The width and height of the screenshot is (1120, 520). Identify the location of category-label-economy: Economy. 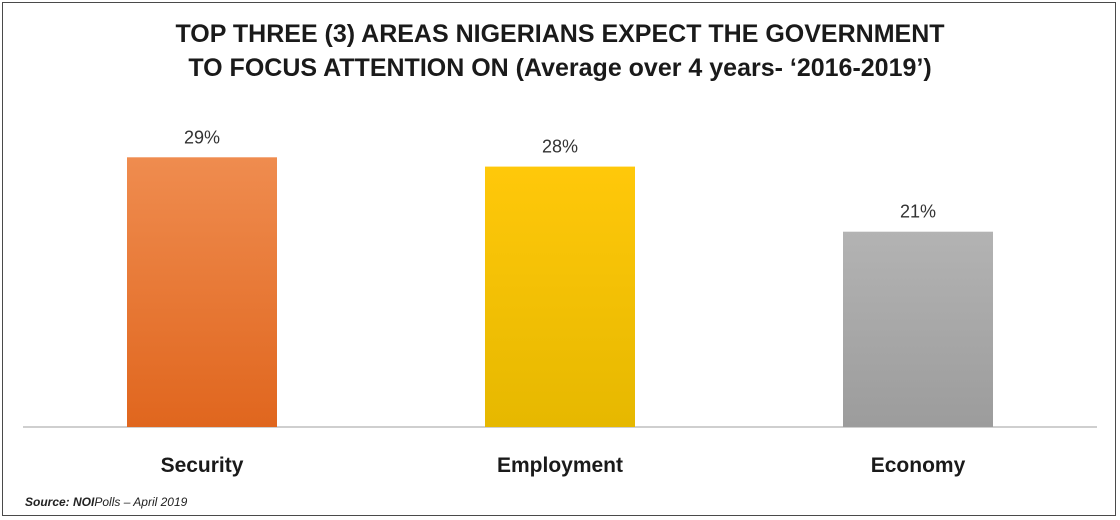
(918, 465).